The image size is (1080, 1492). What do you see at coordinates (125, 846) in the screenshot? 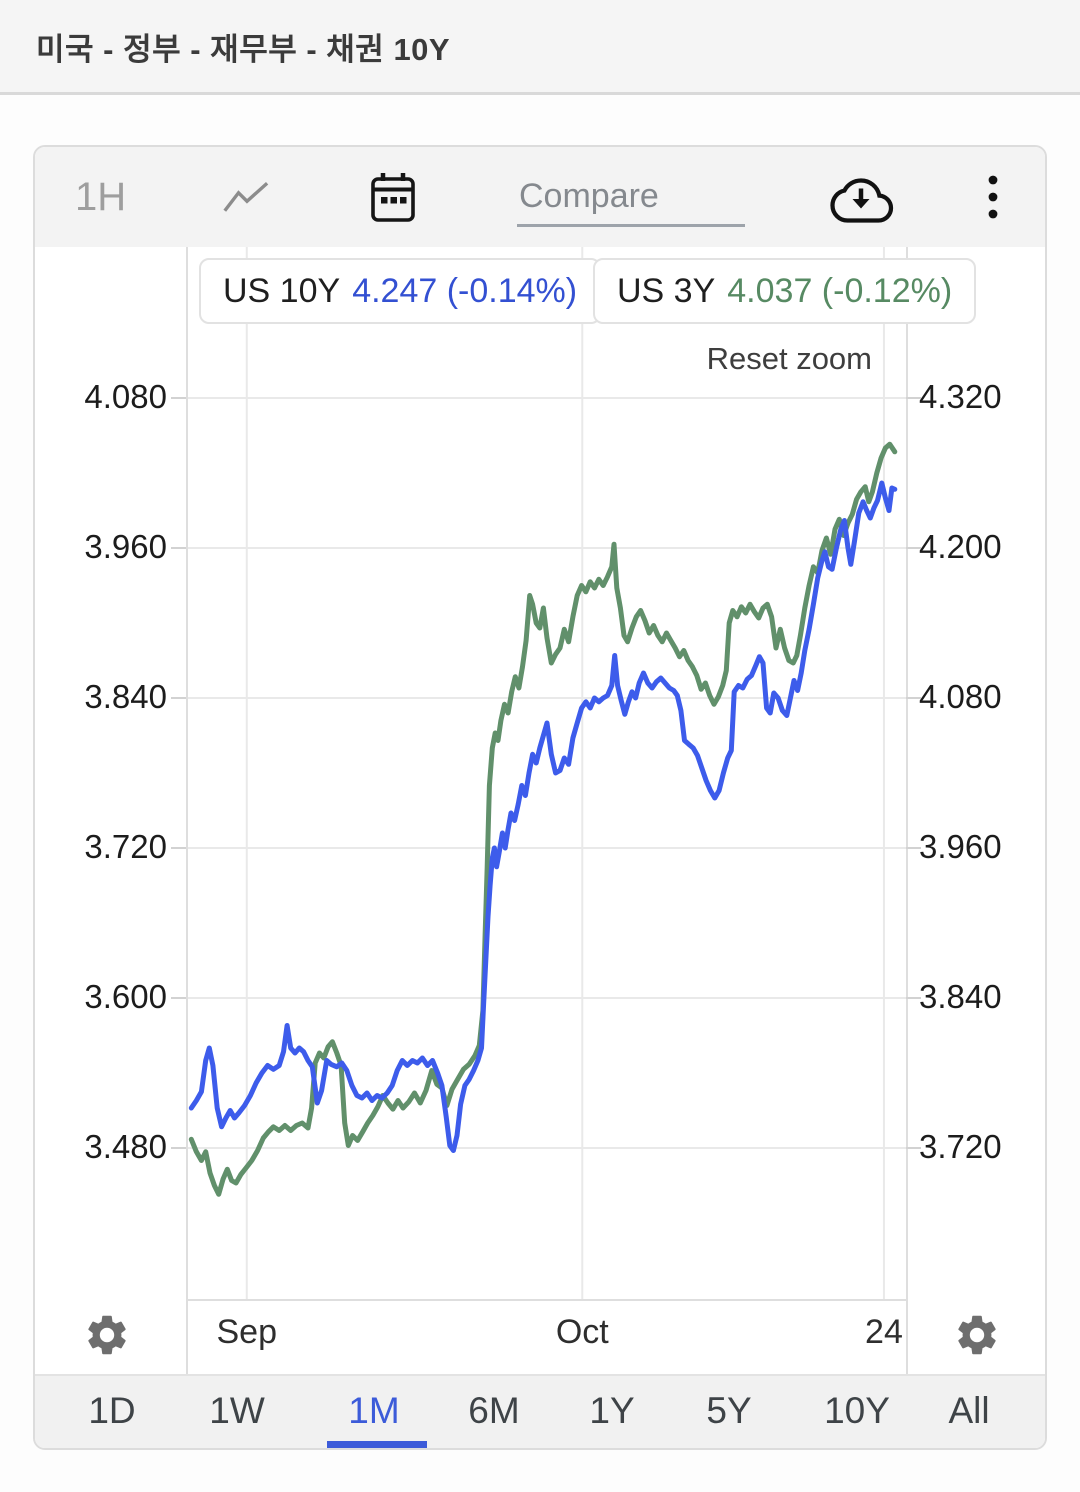
I see `left-axis-tick-label: 3.720` at bounding box center [125, 846].